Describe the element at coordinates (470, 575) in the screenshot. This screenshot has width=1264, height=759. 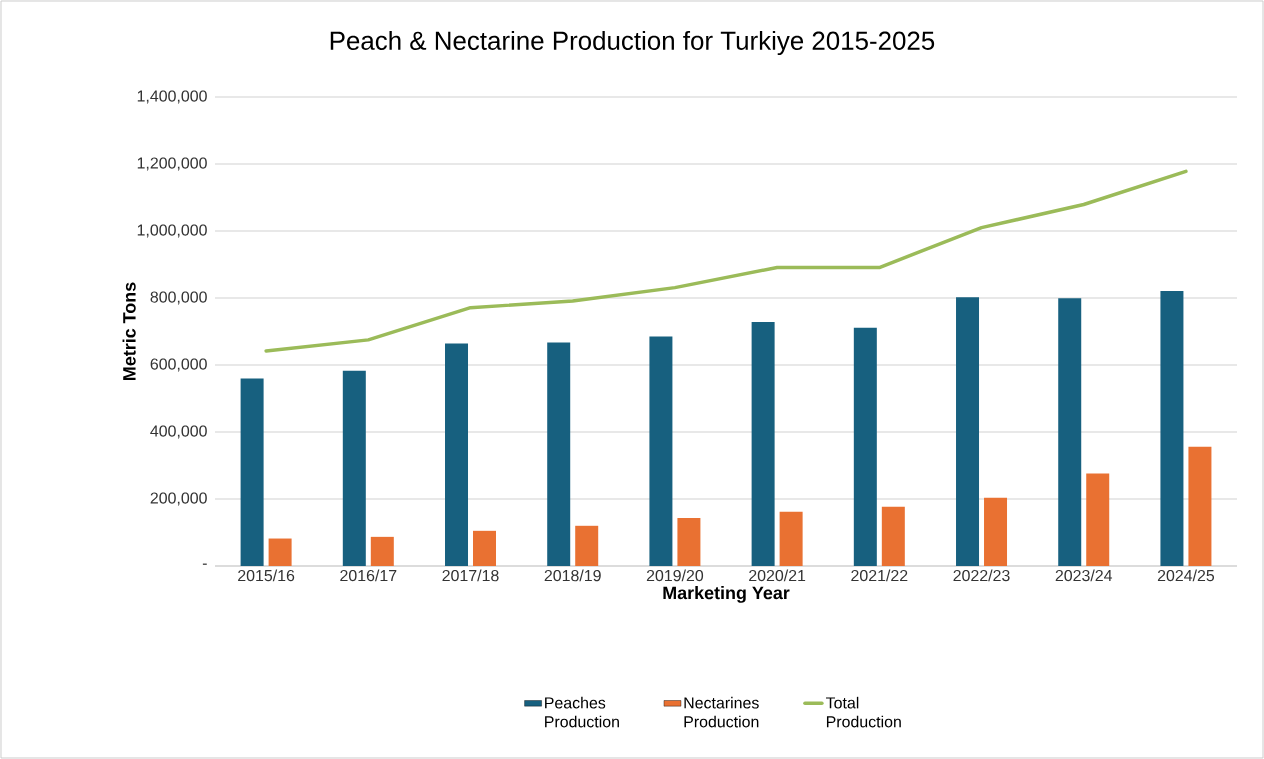
I see `x-tick-label: 2017/18` at that location.